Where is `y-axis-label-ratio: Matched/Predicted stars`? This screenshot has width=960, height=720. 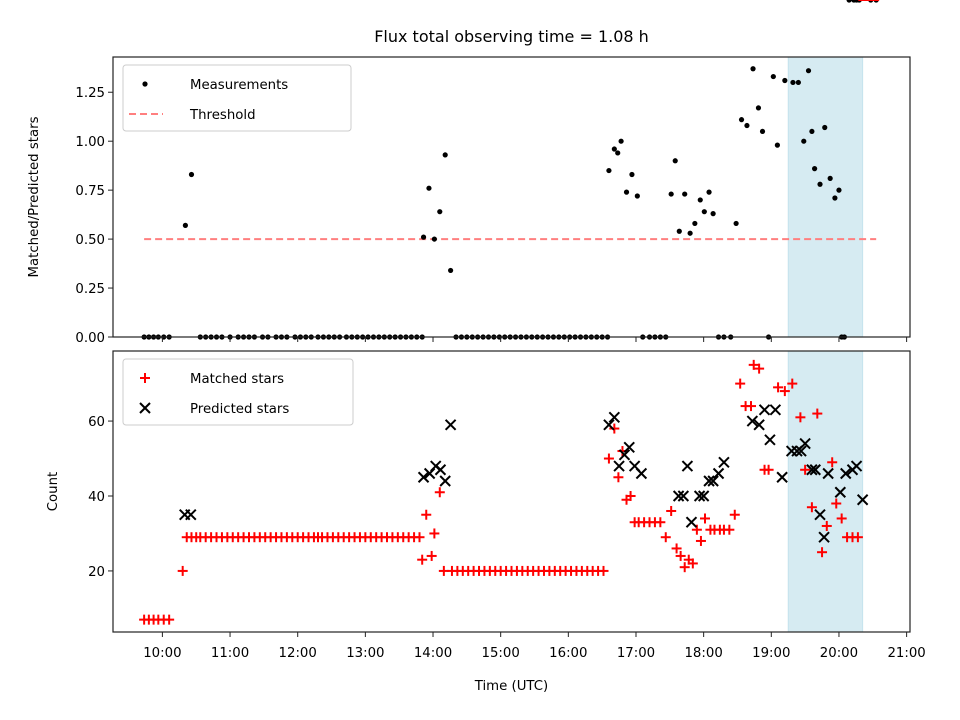
y-axis-label-ratio: Matched/Predicted stars is located at coordinates (34, 196).